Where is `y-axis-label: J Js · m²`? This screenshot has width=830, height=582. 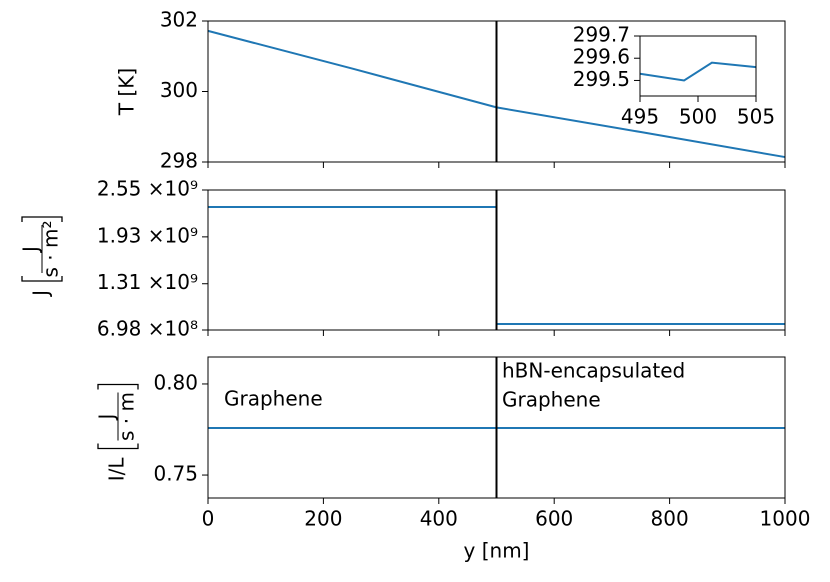
y-axis-label: J Js · m² is located at coordinates (41, 257).